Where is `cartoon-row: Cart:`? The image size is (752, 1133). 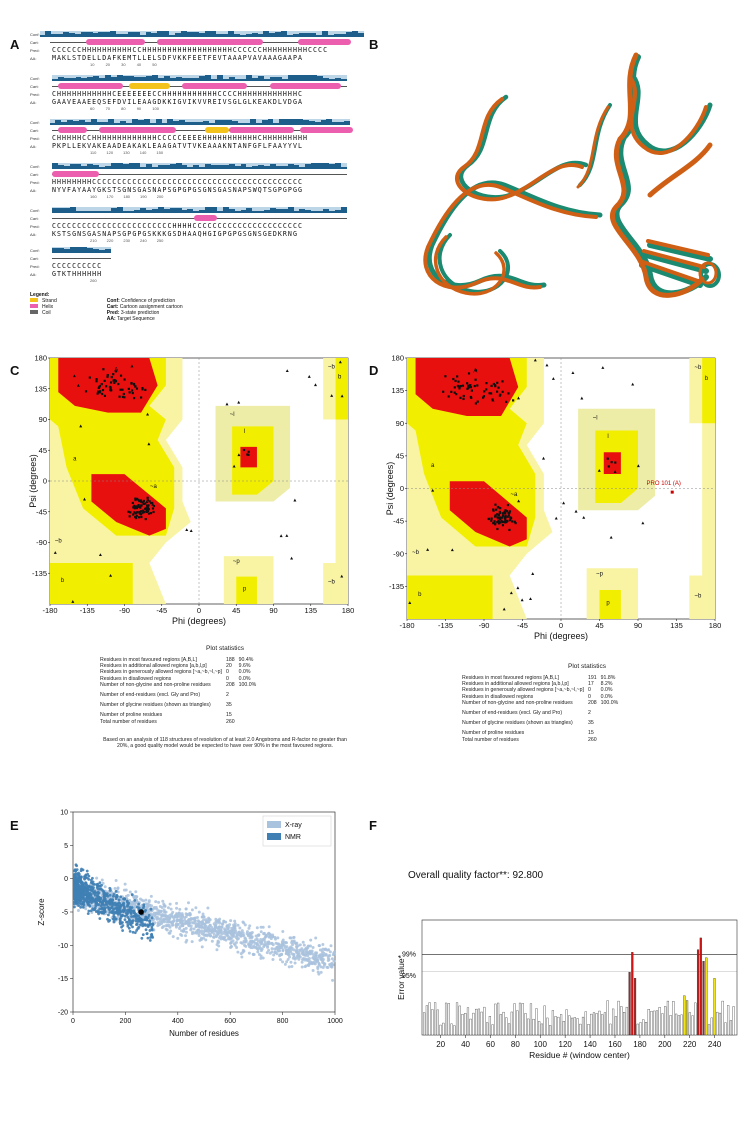
cartoon-row: Cart: is located at coordinates (190, 218).